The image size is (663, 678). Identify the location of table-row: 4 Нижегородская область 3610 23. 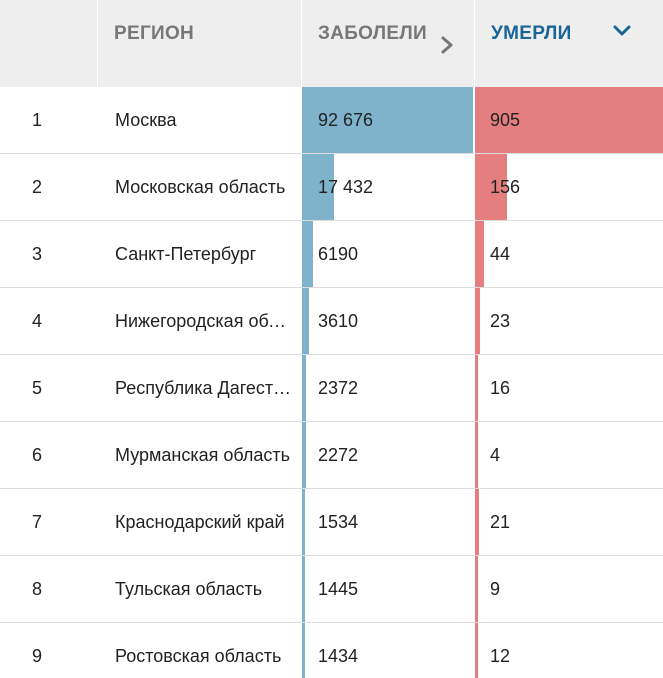
(331, 321).